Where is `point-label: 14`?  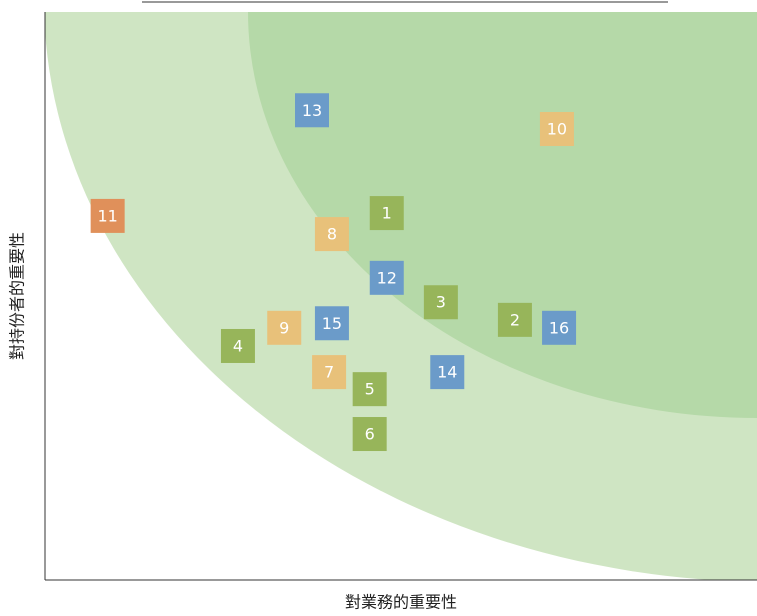
point-label: 14 is located at coordinates (447, 372).